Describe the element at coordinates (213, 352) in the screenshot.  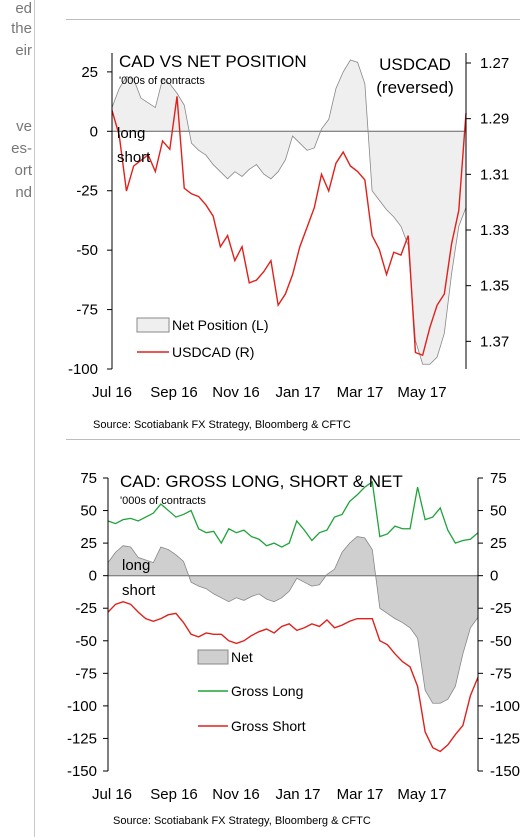
I see `legend-label-usdcad: USDCAD (R)` at that location.